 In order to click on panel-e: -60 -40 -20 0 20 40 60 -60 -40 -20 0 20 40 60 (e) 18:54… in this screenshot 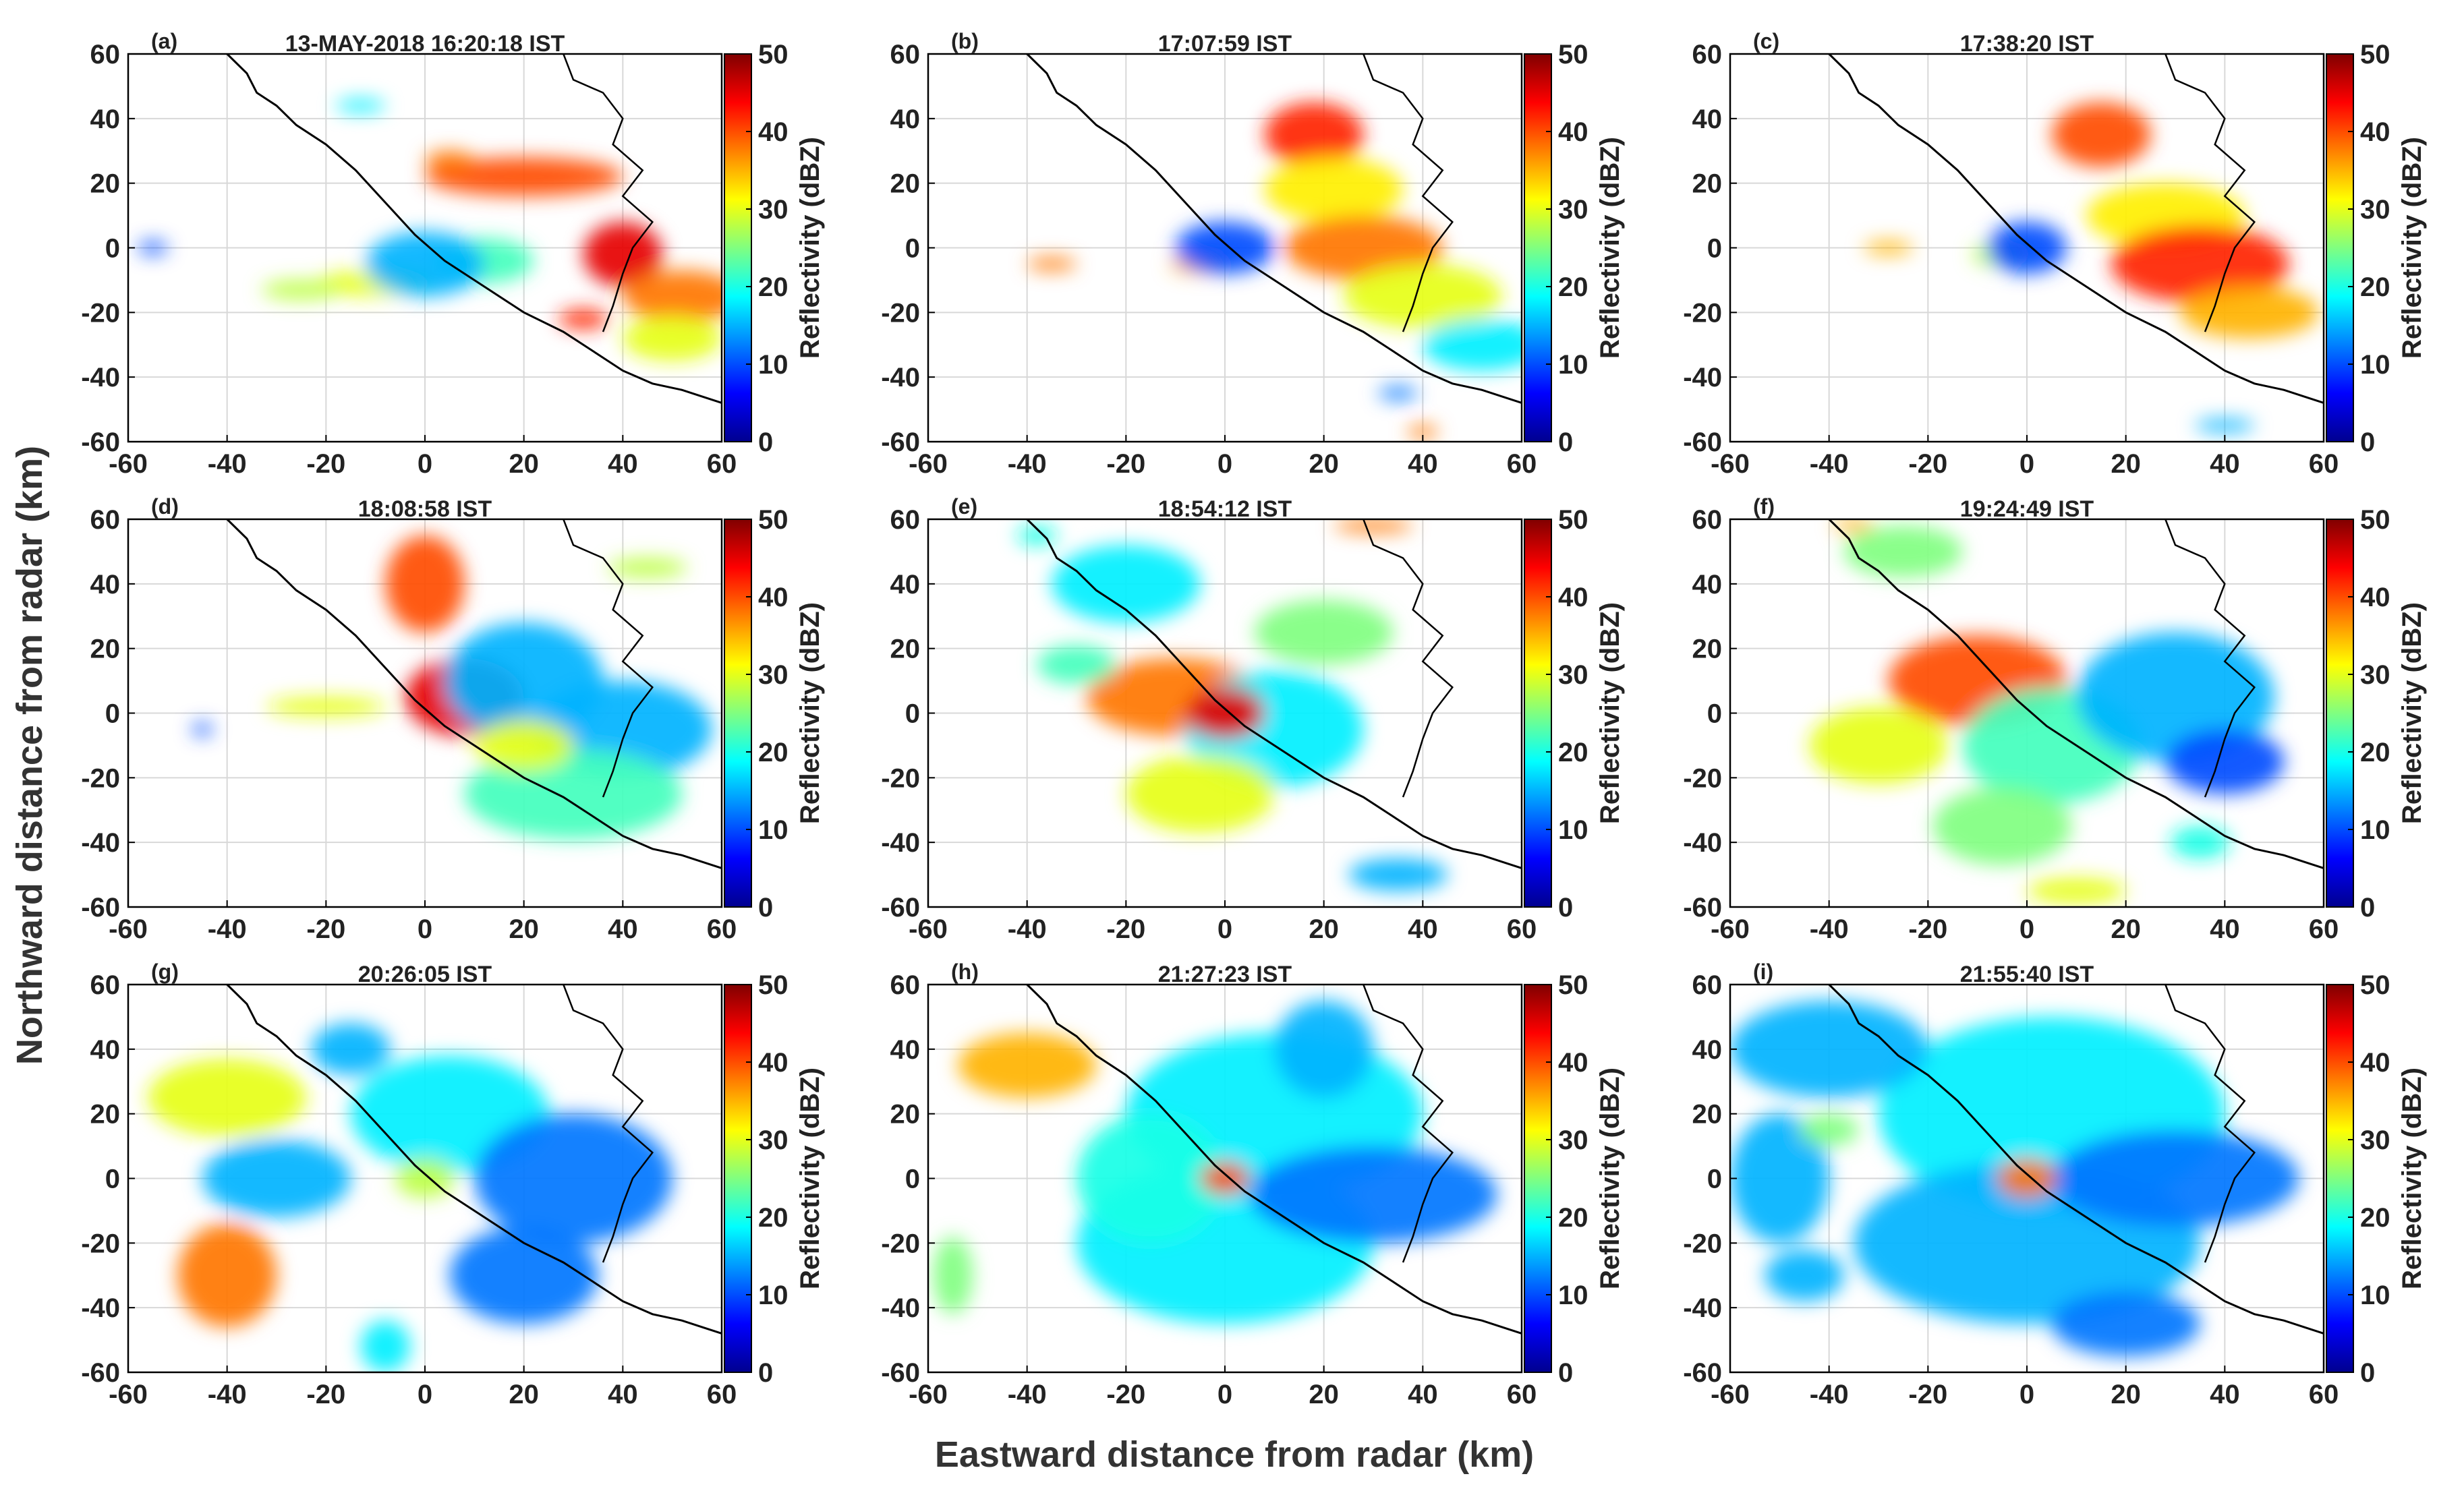, I will do `click(1253, 719)`.